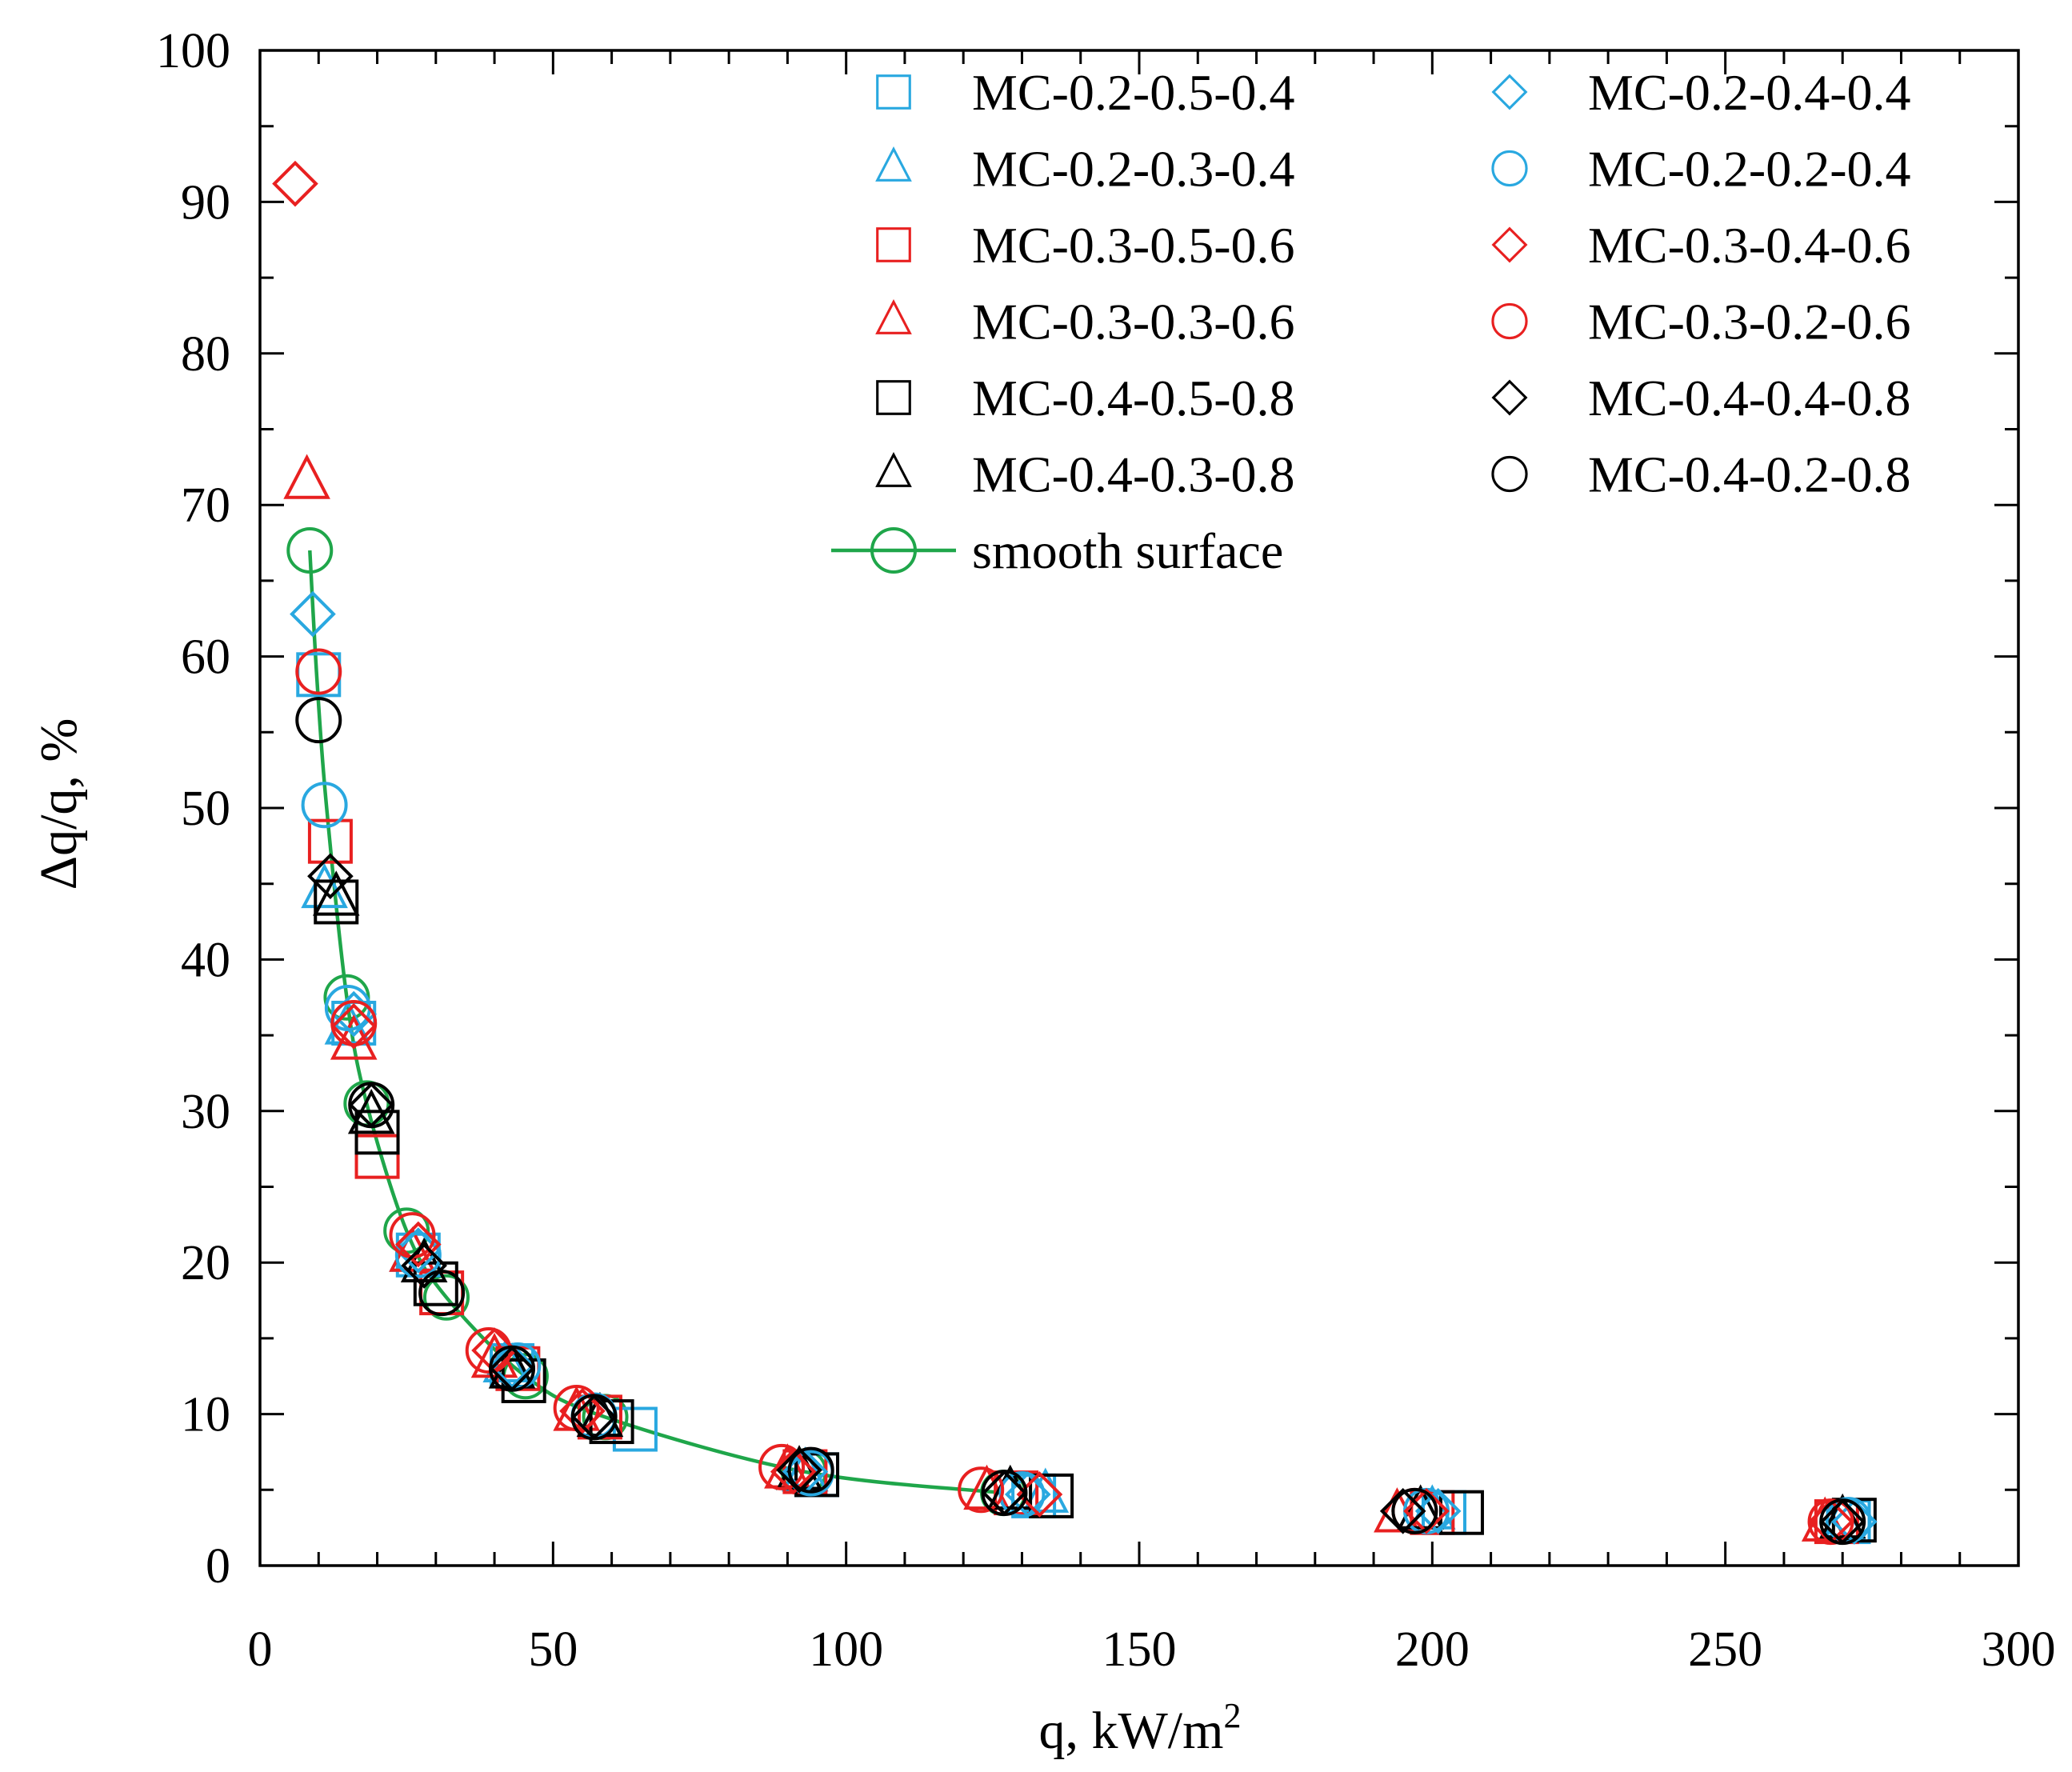 This screenshot has width=2072, height=1772. Describe the element at coordinates (1127, 550) in the screenshot. I see `legend-label-smooth-surface: smooth surface` at that location.